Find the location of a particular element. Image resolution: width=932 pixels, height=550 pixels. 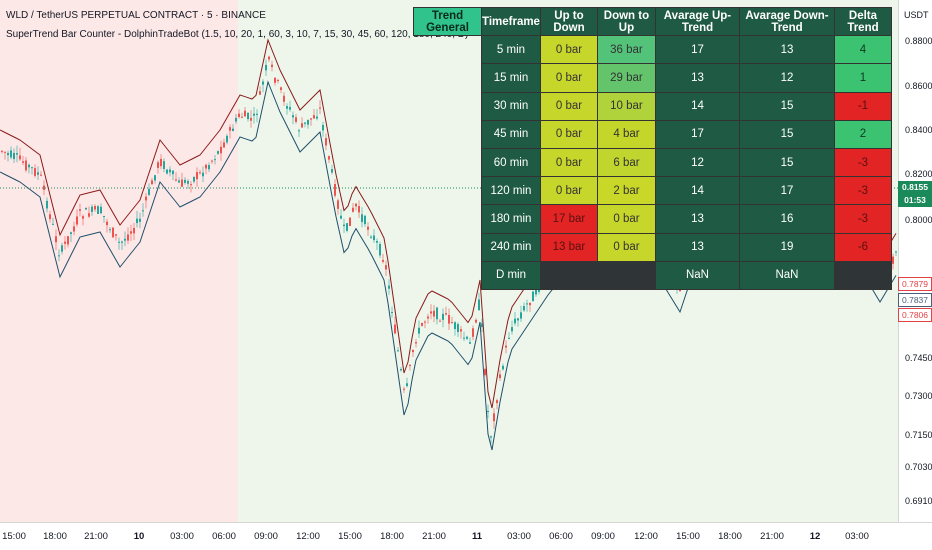

down-to-up-cell: 0 bar is located at coordinates (626, 219).